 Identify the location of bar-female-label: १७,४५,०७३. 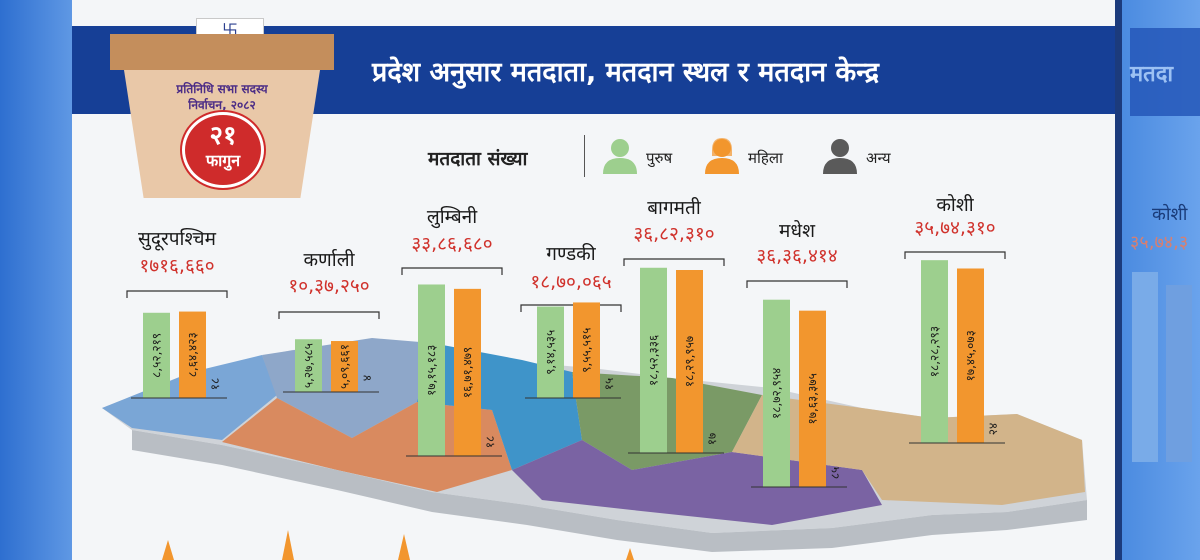
(971, 355).